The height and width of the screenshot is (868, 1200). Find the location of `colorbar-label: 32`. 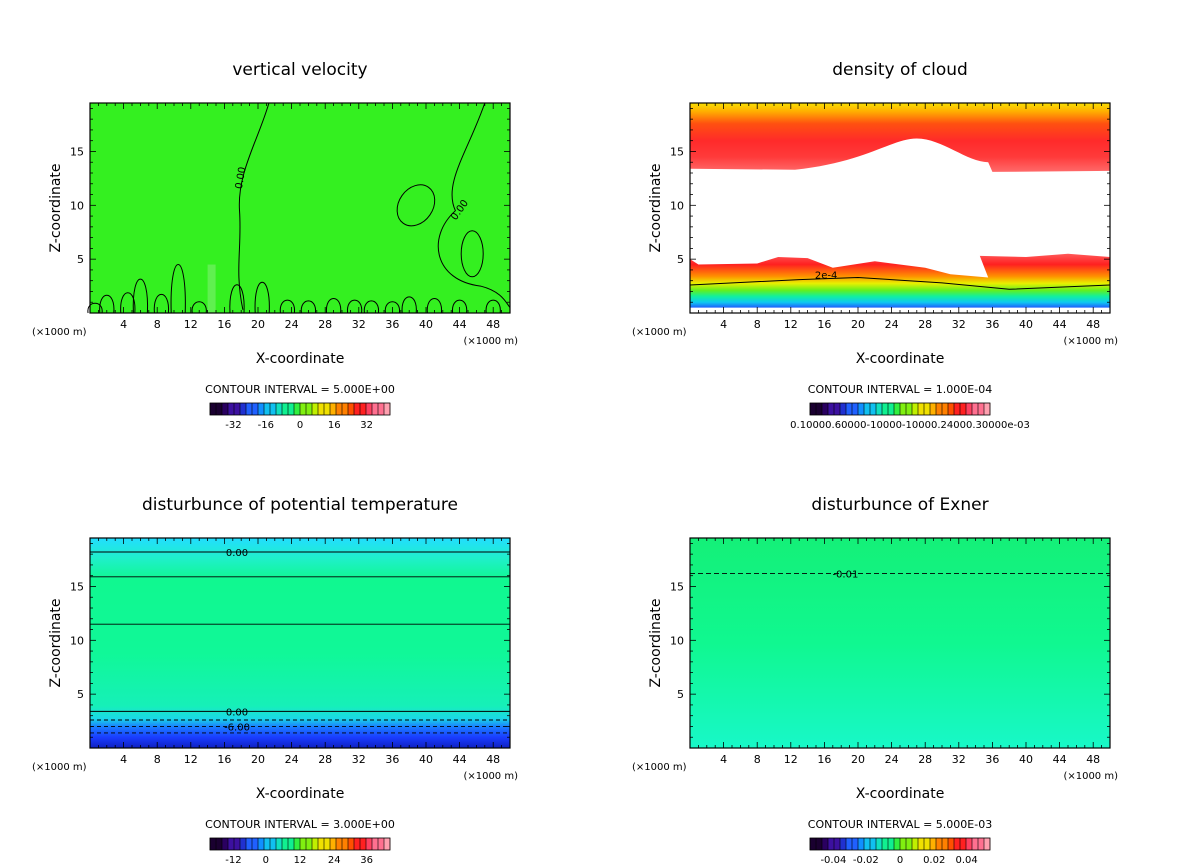

colorbar-label: 32 is located at coordinates (366, 425).